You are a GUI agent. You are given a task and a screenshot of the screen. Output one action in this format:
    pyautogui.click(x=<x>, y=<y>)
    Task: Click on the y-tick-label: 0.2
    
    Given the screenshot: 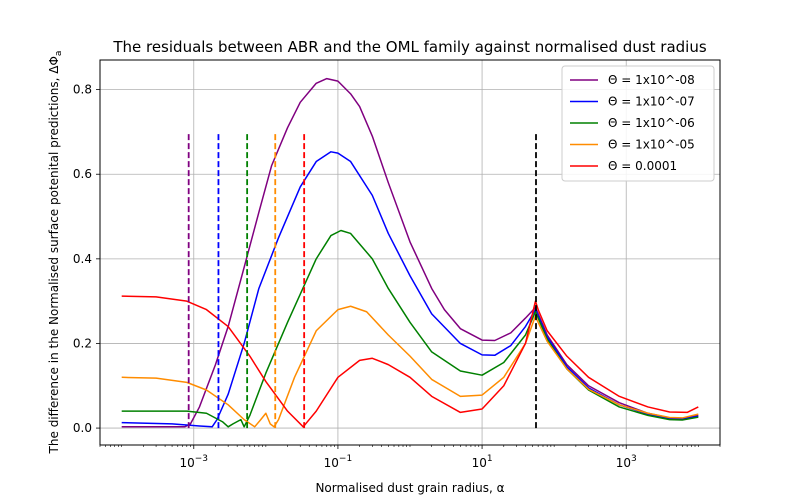 What is the action you would take?
    pyautogui.click(x=82, y=343)
    